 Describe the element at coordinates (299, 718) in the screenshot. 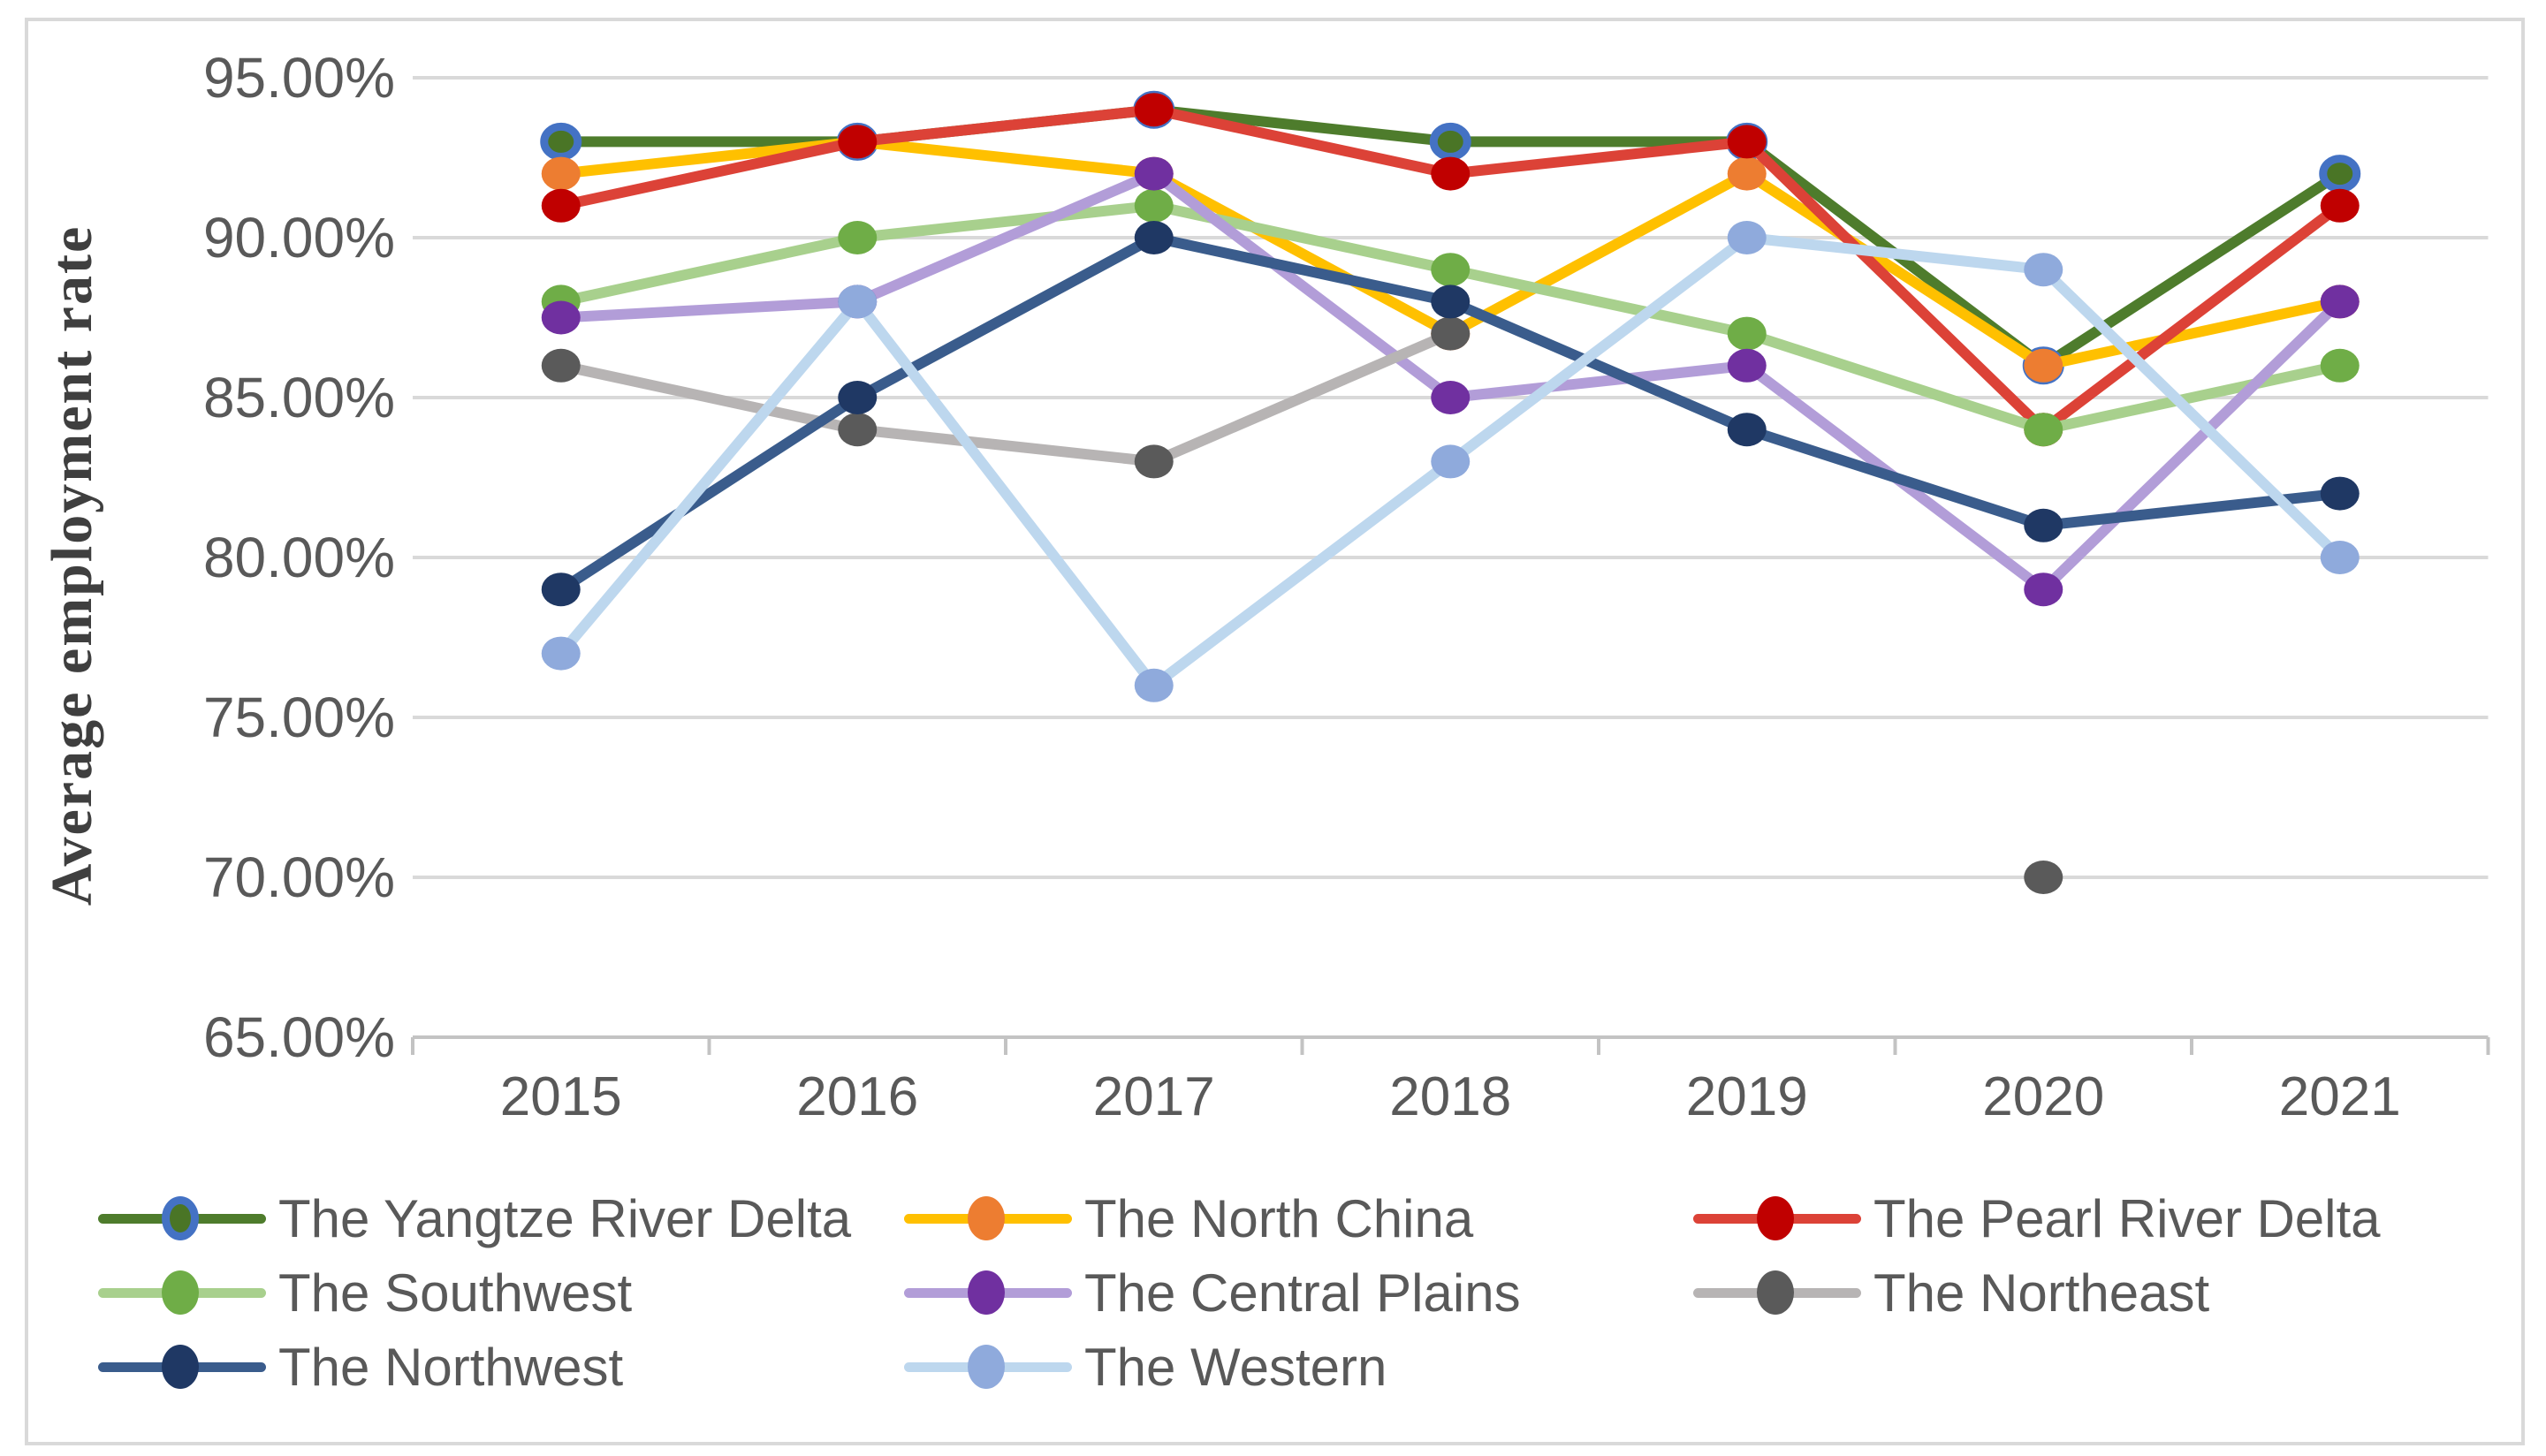

I see `y-tick-label: 75.00%` at that location.